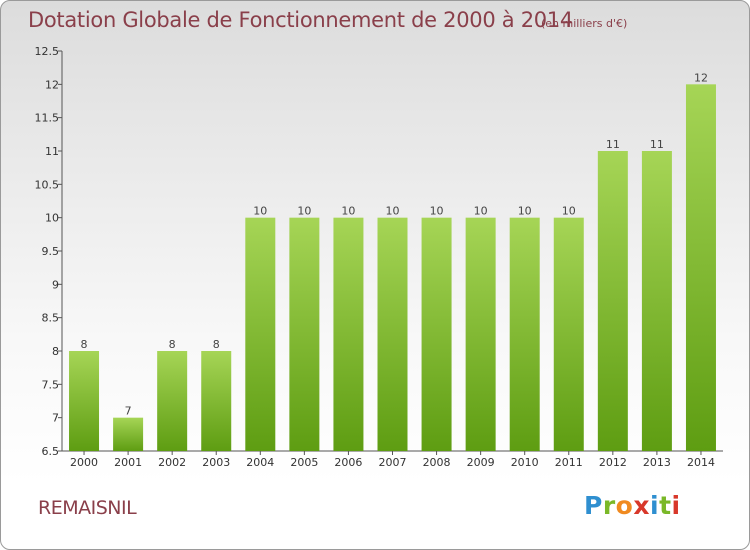  I want to click on y-tick-label: 11.5, so click(47, 118).